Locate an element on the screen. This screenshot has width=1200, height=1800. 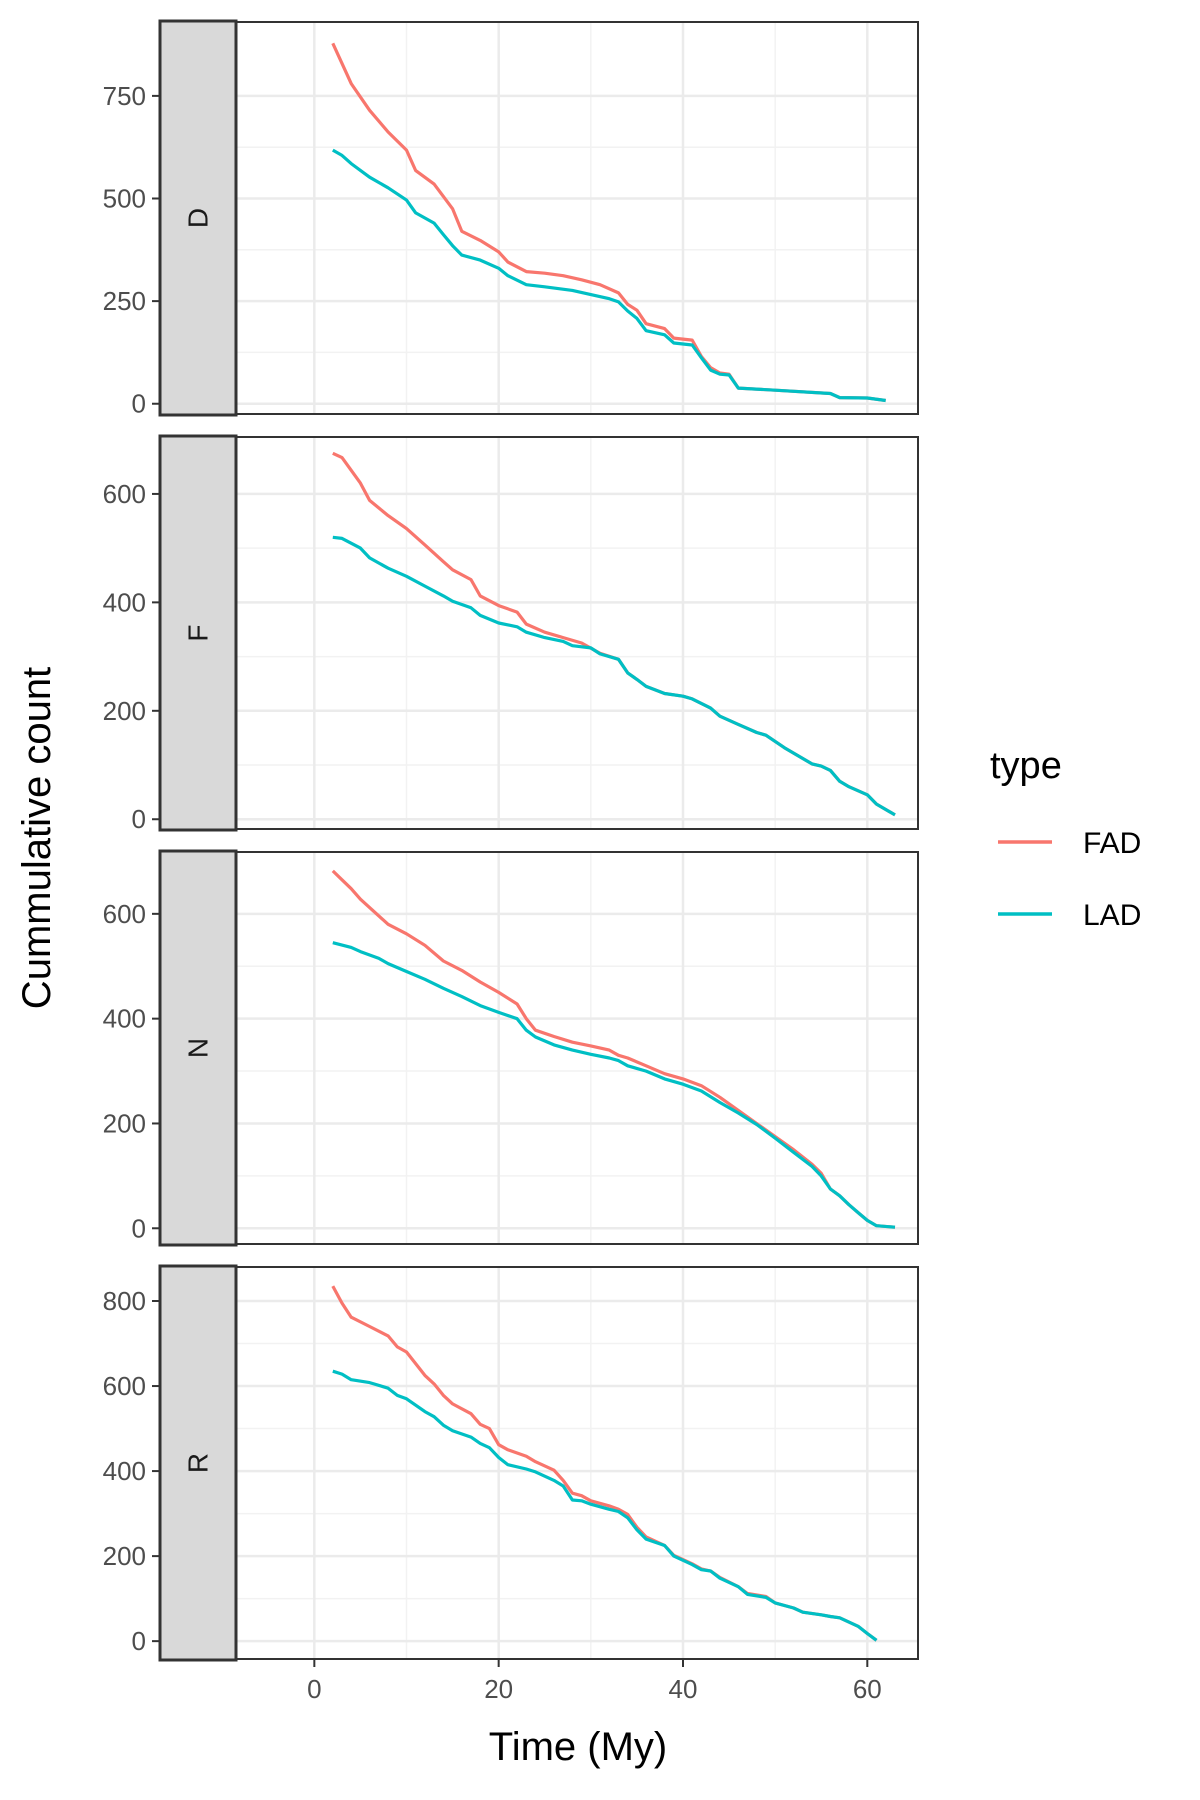
facet-strip-label: D is located at coordinates (198, 218).